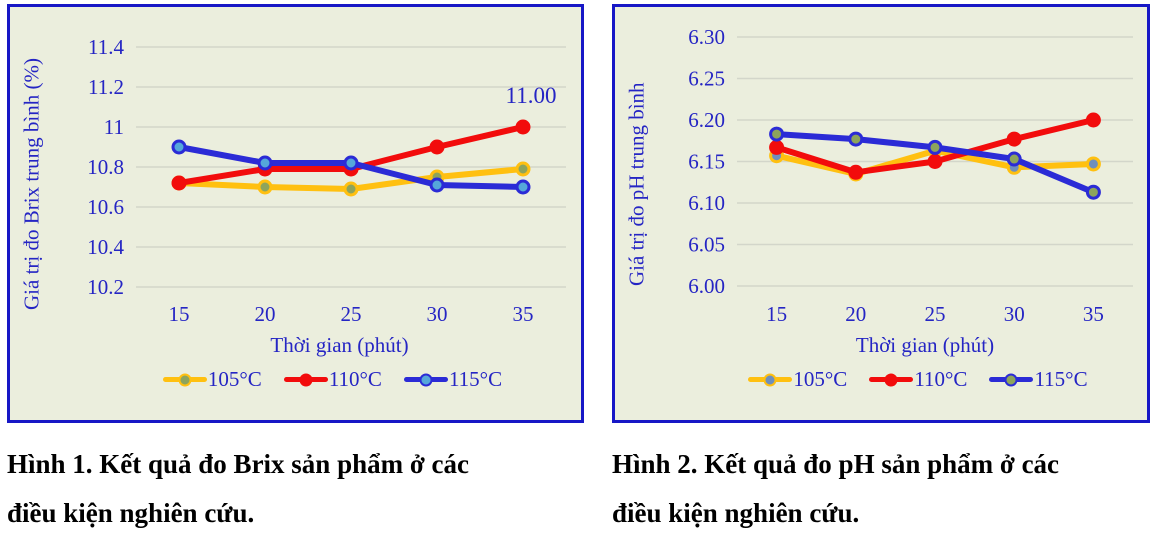 This screenshot has width=1154, height=538. What do you see at coordinates (31, 184) in the screenshot?
I see `brix-y-axis-title: Giá trị đo Brix trung bình (%)` at bounding box center [31, 184].